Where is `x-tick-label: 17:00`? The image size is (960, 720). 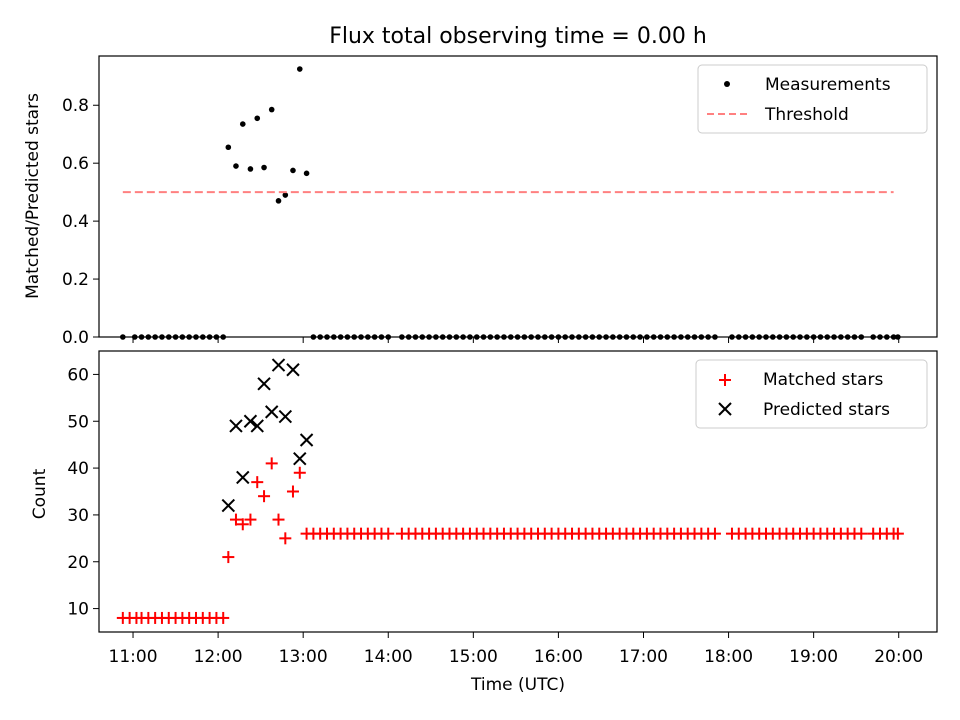
x-tick-label: 17:00 is located at coordinates (643, 657).